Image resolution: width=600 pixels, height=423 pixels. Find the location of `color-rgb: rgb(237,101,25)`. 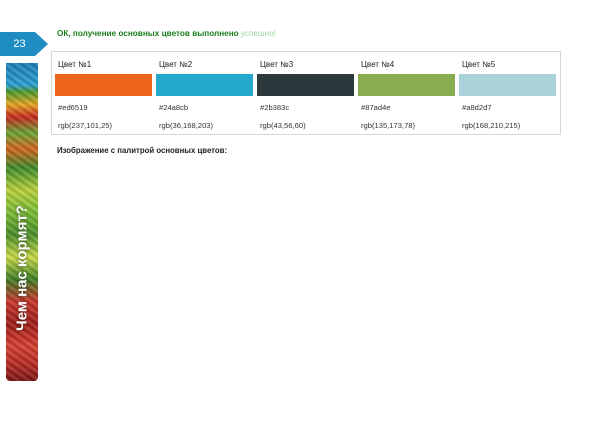

color-rgb: rgb(237,101,25) is located at coordinates (85, 125).